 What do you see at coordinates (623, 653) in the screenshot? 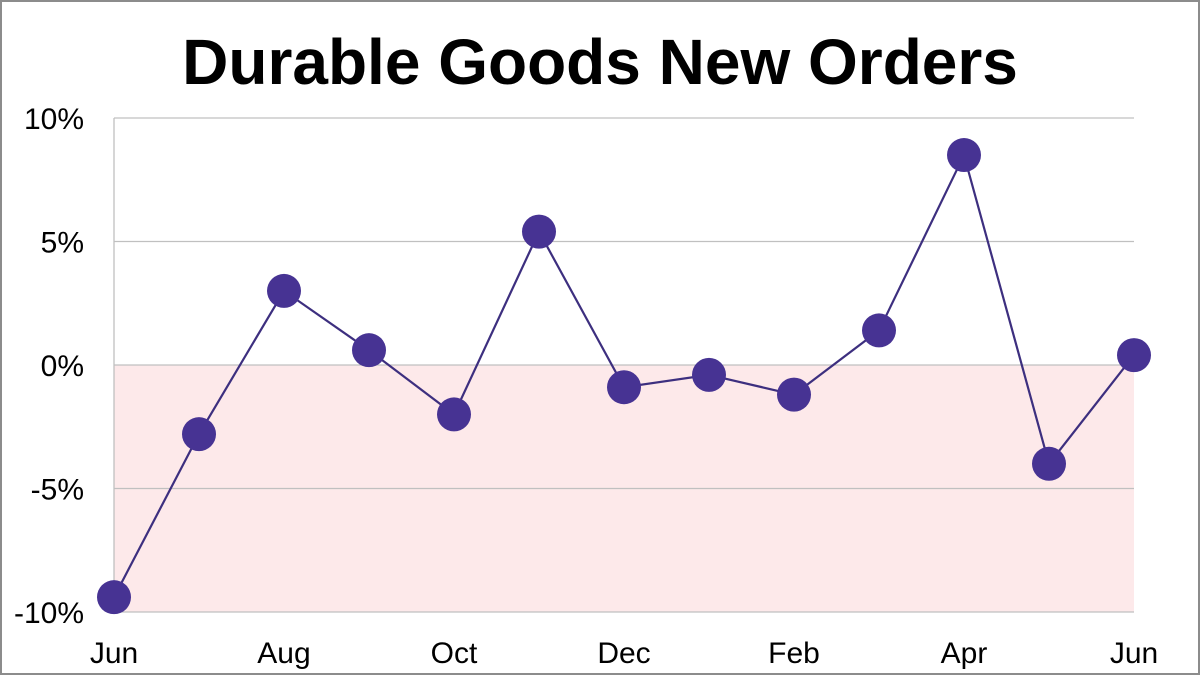
I see `x-tick-label: Dec` at bounding box center [623, 653].